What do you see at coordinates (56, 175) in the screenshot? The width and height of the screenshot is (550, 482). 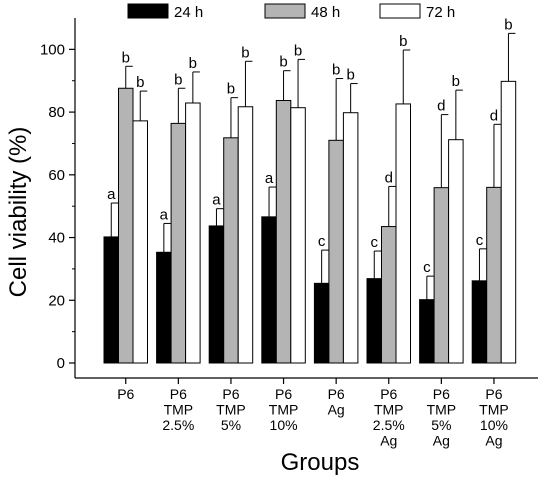 I see `y-tick-label: 60` at bounding box center [56, 175].